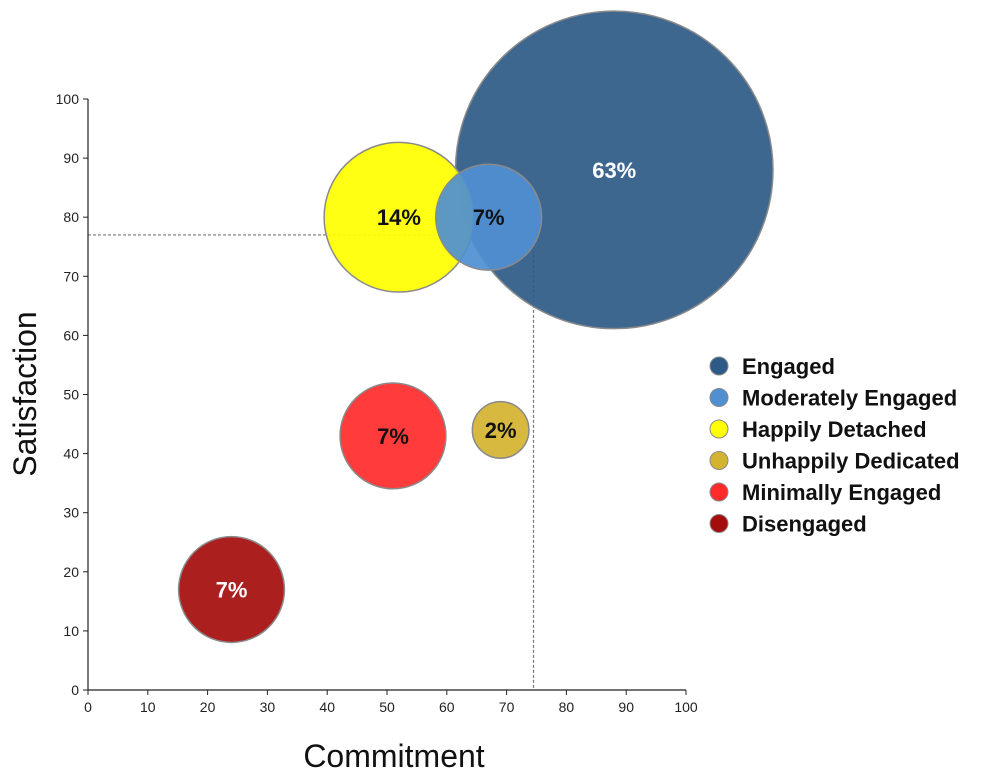 The image size is (1003, 776). I want to click on y-tick-label: 50, so click(71, 395).